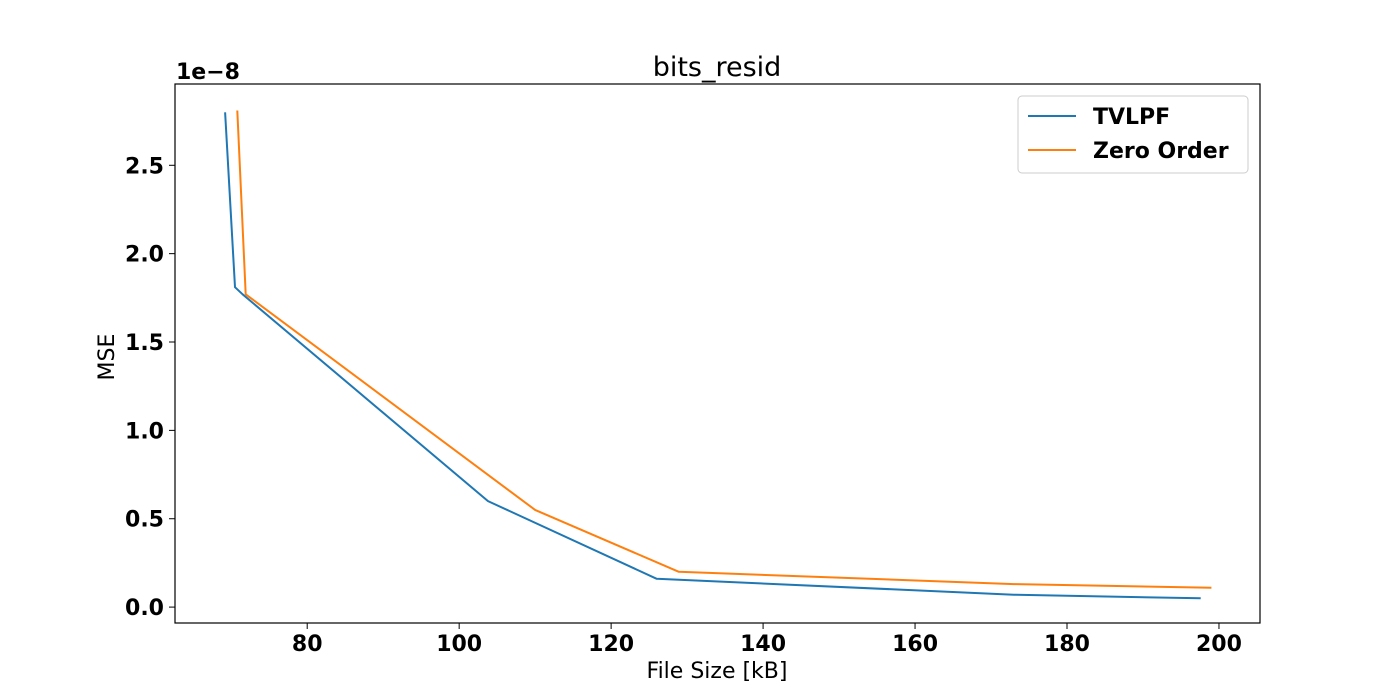 The width and height of the screenshot is (1400, 700). I want to click on y-tick-label: 0.0, so click(144, 608).